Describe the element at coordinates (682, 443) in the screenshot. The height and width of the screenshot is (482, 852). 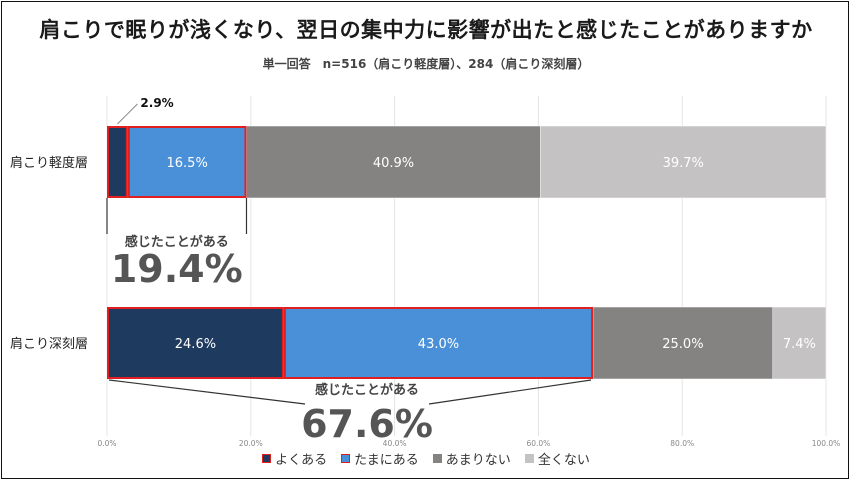
I see `tick-label: 80.0%` at that location.